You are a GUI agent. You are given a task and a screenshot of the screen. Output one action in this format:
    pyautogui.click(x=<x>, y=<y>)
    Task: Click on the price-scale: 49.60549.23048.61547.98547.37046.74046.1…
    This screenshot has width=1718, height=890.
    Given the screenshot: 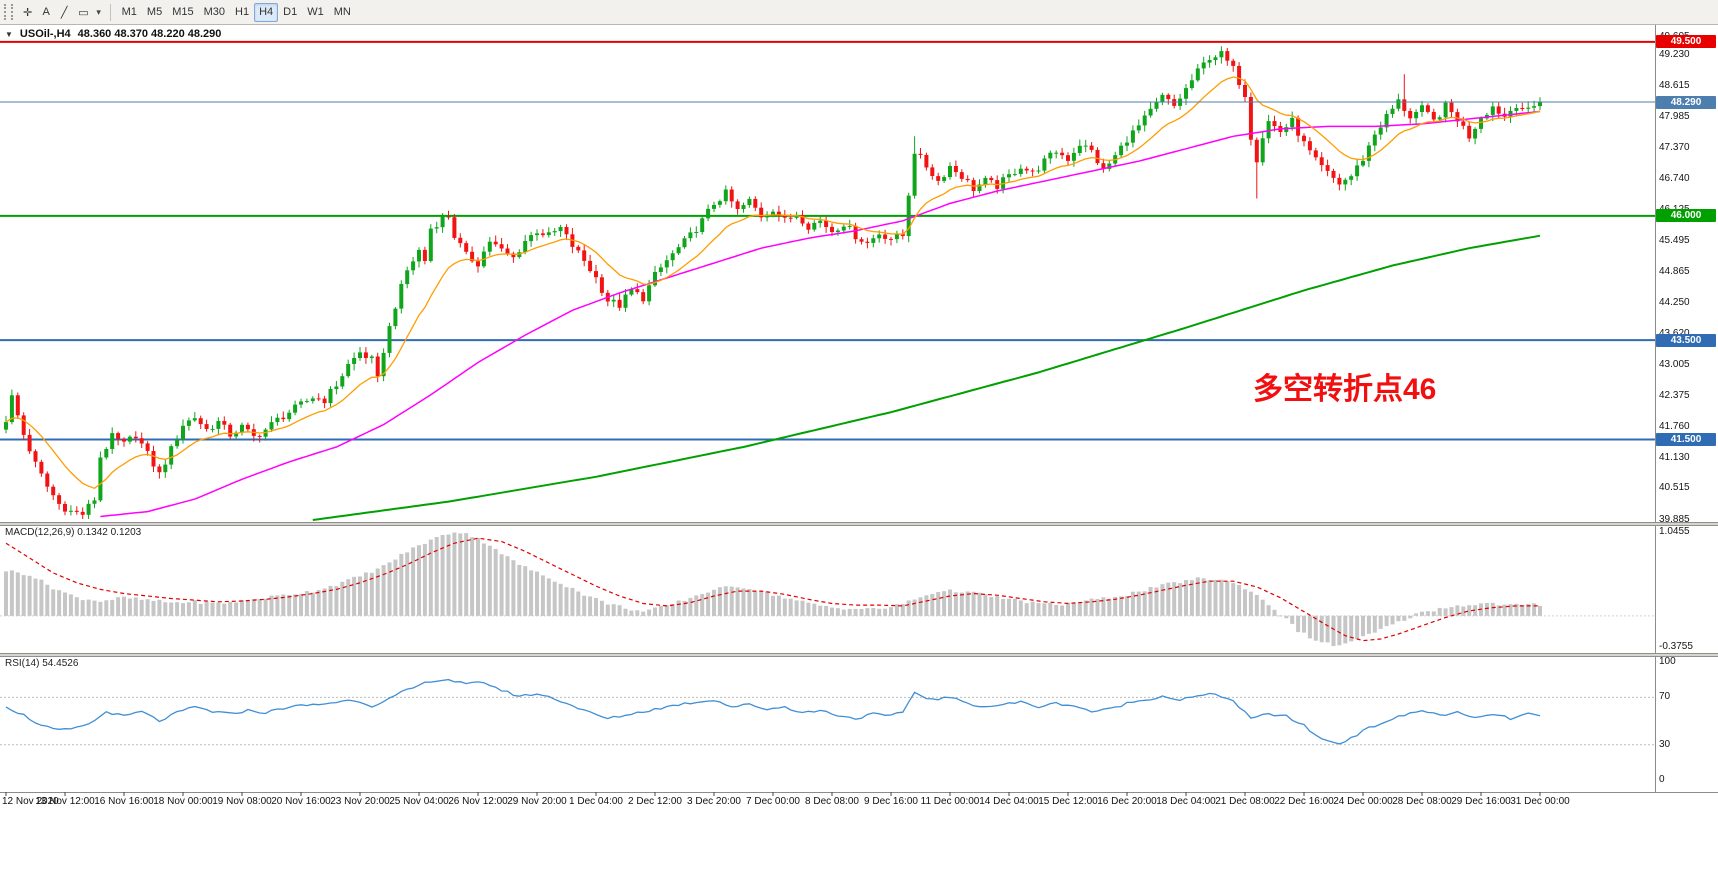 What is the action you would take?
    pyautogui.click(x=1687, y=420)
    